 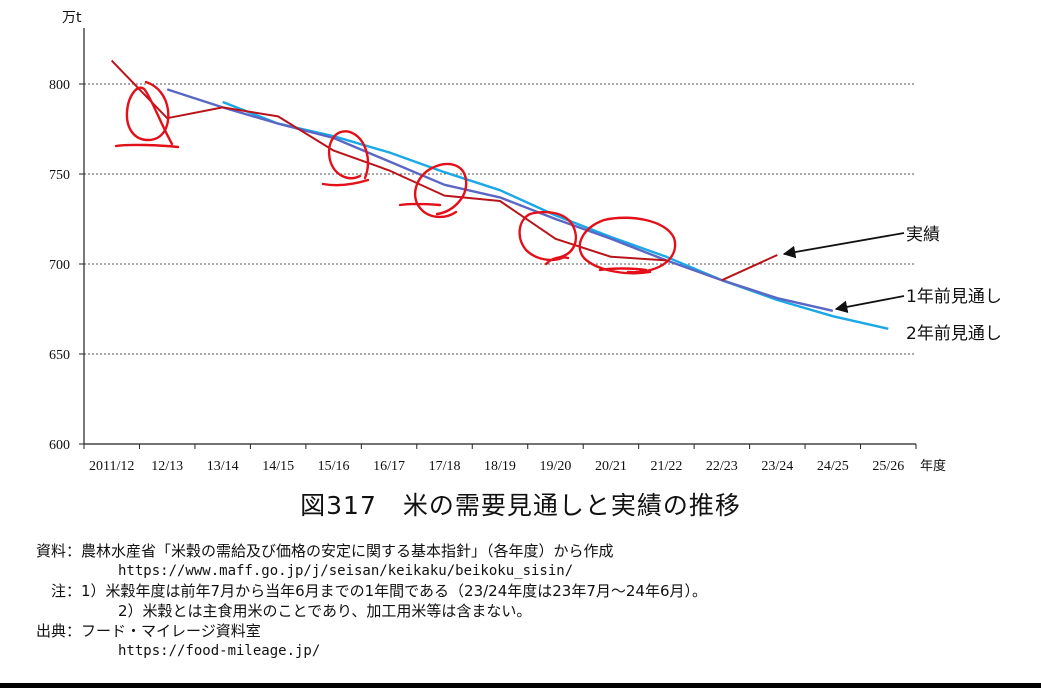 What do you see at coordinates (219, 651) in the screenshot?
I see `credit-url: https://food-mileage.jp/` at bounding box center [219, 651].